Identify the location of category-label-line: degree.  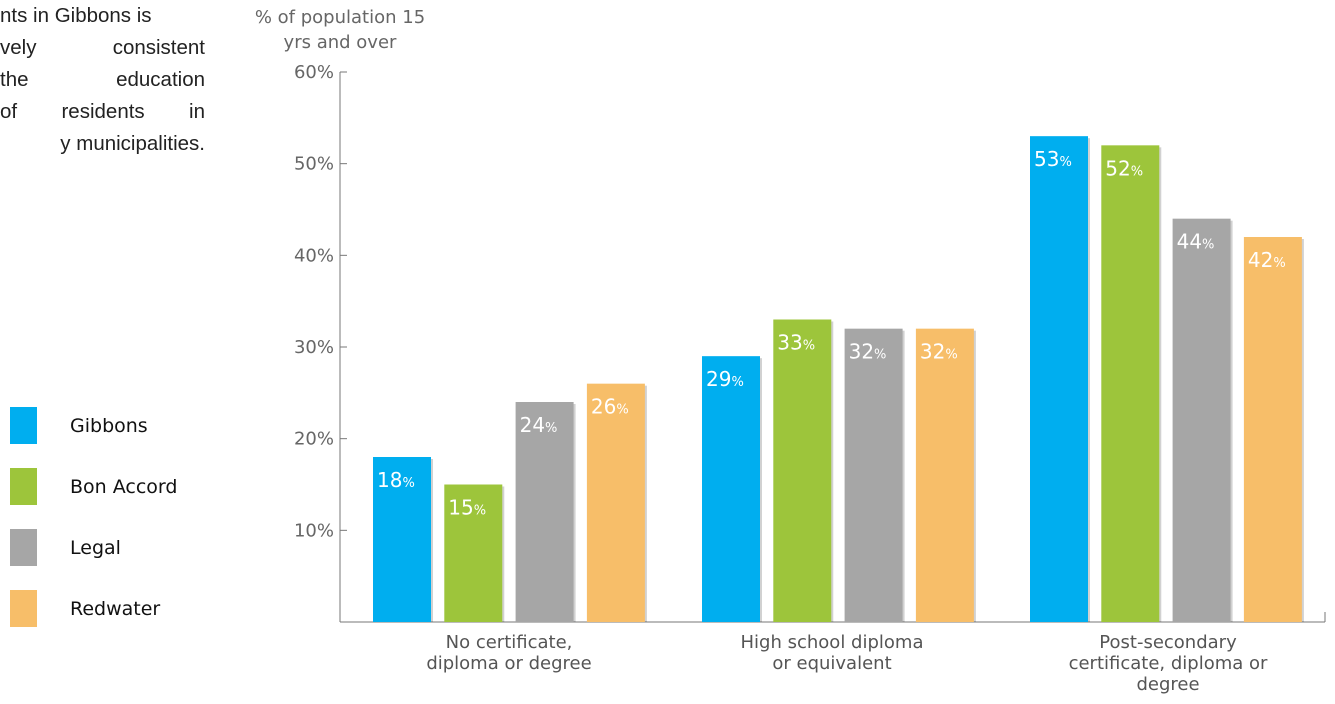
(1167, 684).